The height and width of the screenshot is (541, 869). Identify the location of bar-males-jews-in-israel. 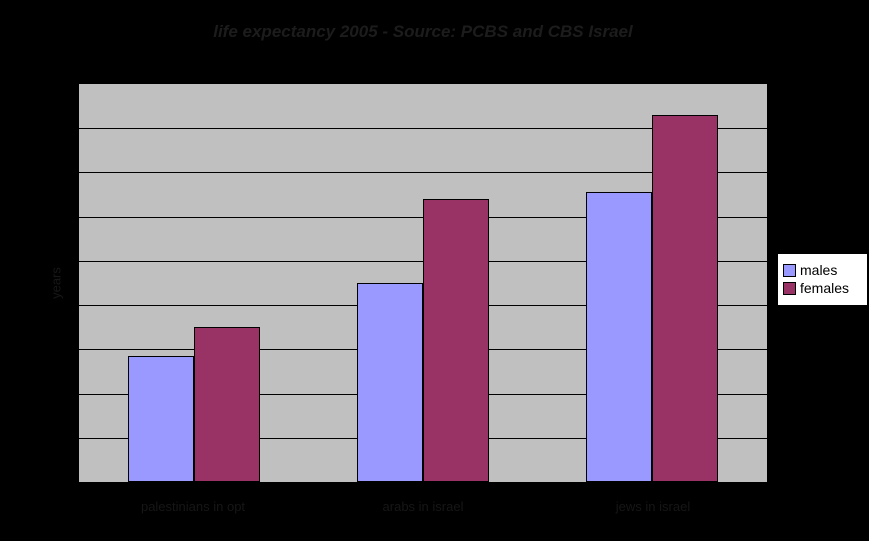
(619, 337).